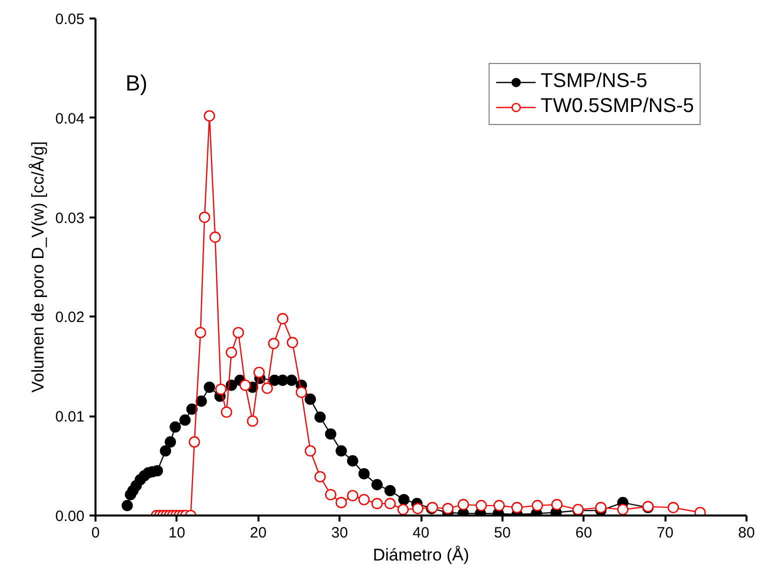 This screenshot has height=575, width=761. What do you see at coordinates (746, 533) in the screenshot?
I see `x-tick-label: 80` at bounding box center [746, 533].